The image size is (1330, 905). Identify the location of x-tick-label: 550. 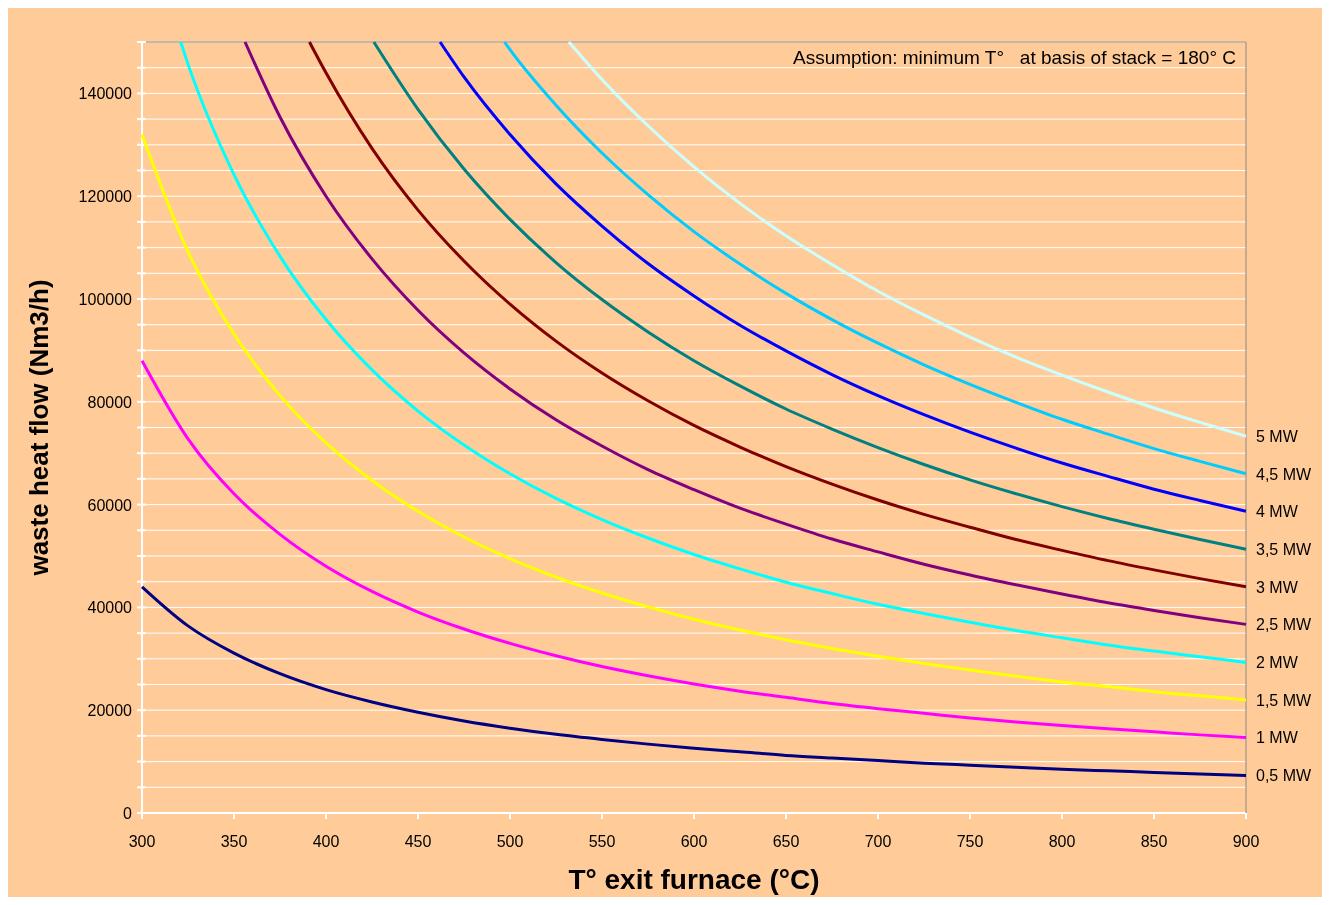
(602, 841).